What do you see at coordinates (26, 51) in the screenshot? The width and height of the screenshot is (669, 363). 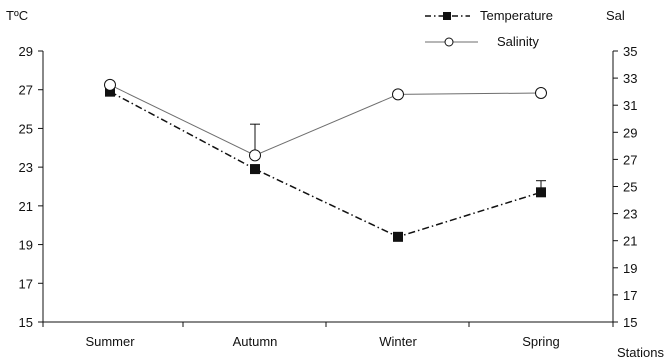 I see `left-tick-label: 29` at bounding box center [26, 51].